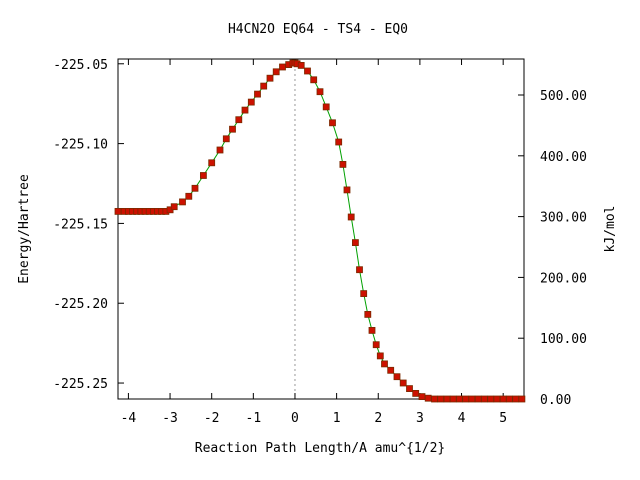 The image size is (640, 480). I want to click on y-tick-label: -225.10, so click(80, 145).